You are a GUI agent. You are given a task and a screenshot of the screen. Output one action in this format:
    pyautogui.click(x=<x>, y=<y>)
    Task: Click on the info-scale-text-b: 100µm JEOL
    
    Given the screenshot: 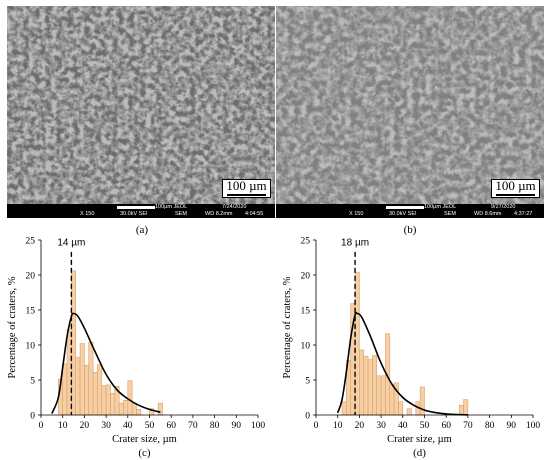 What is the action you would take?
    pyautogui.click(x=440, y=207)
    